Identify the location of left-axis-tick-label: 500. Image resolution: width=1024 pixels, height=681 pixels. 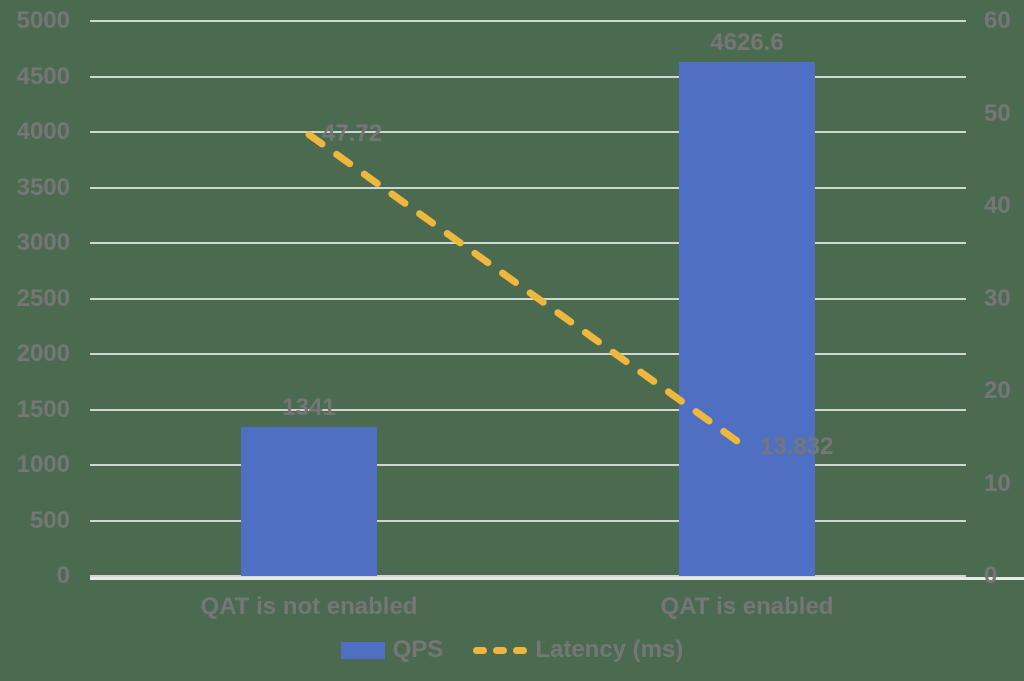
(49, 520).